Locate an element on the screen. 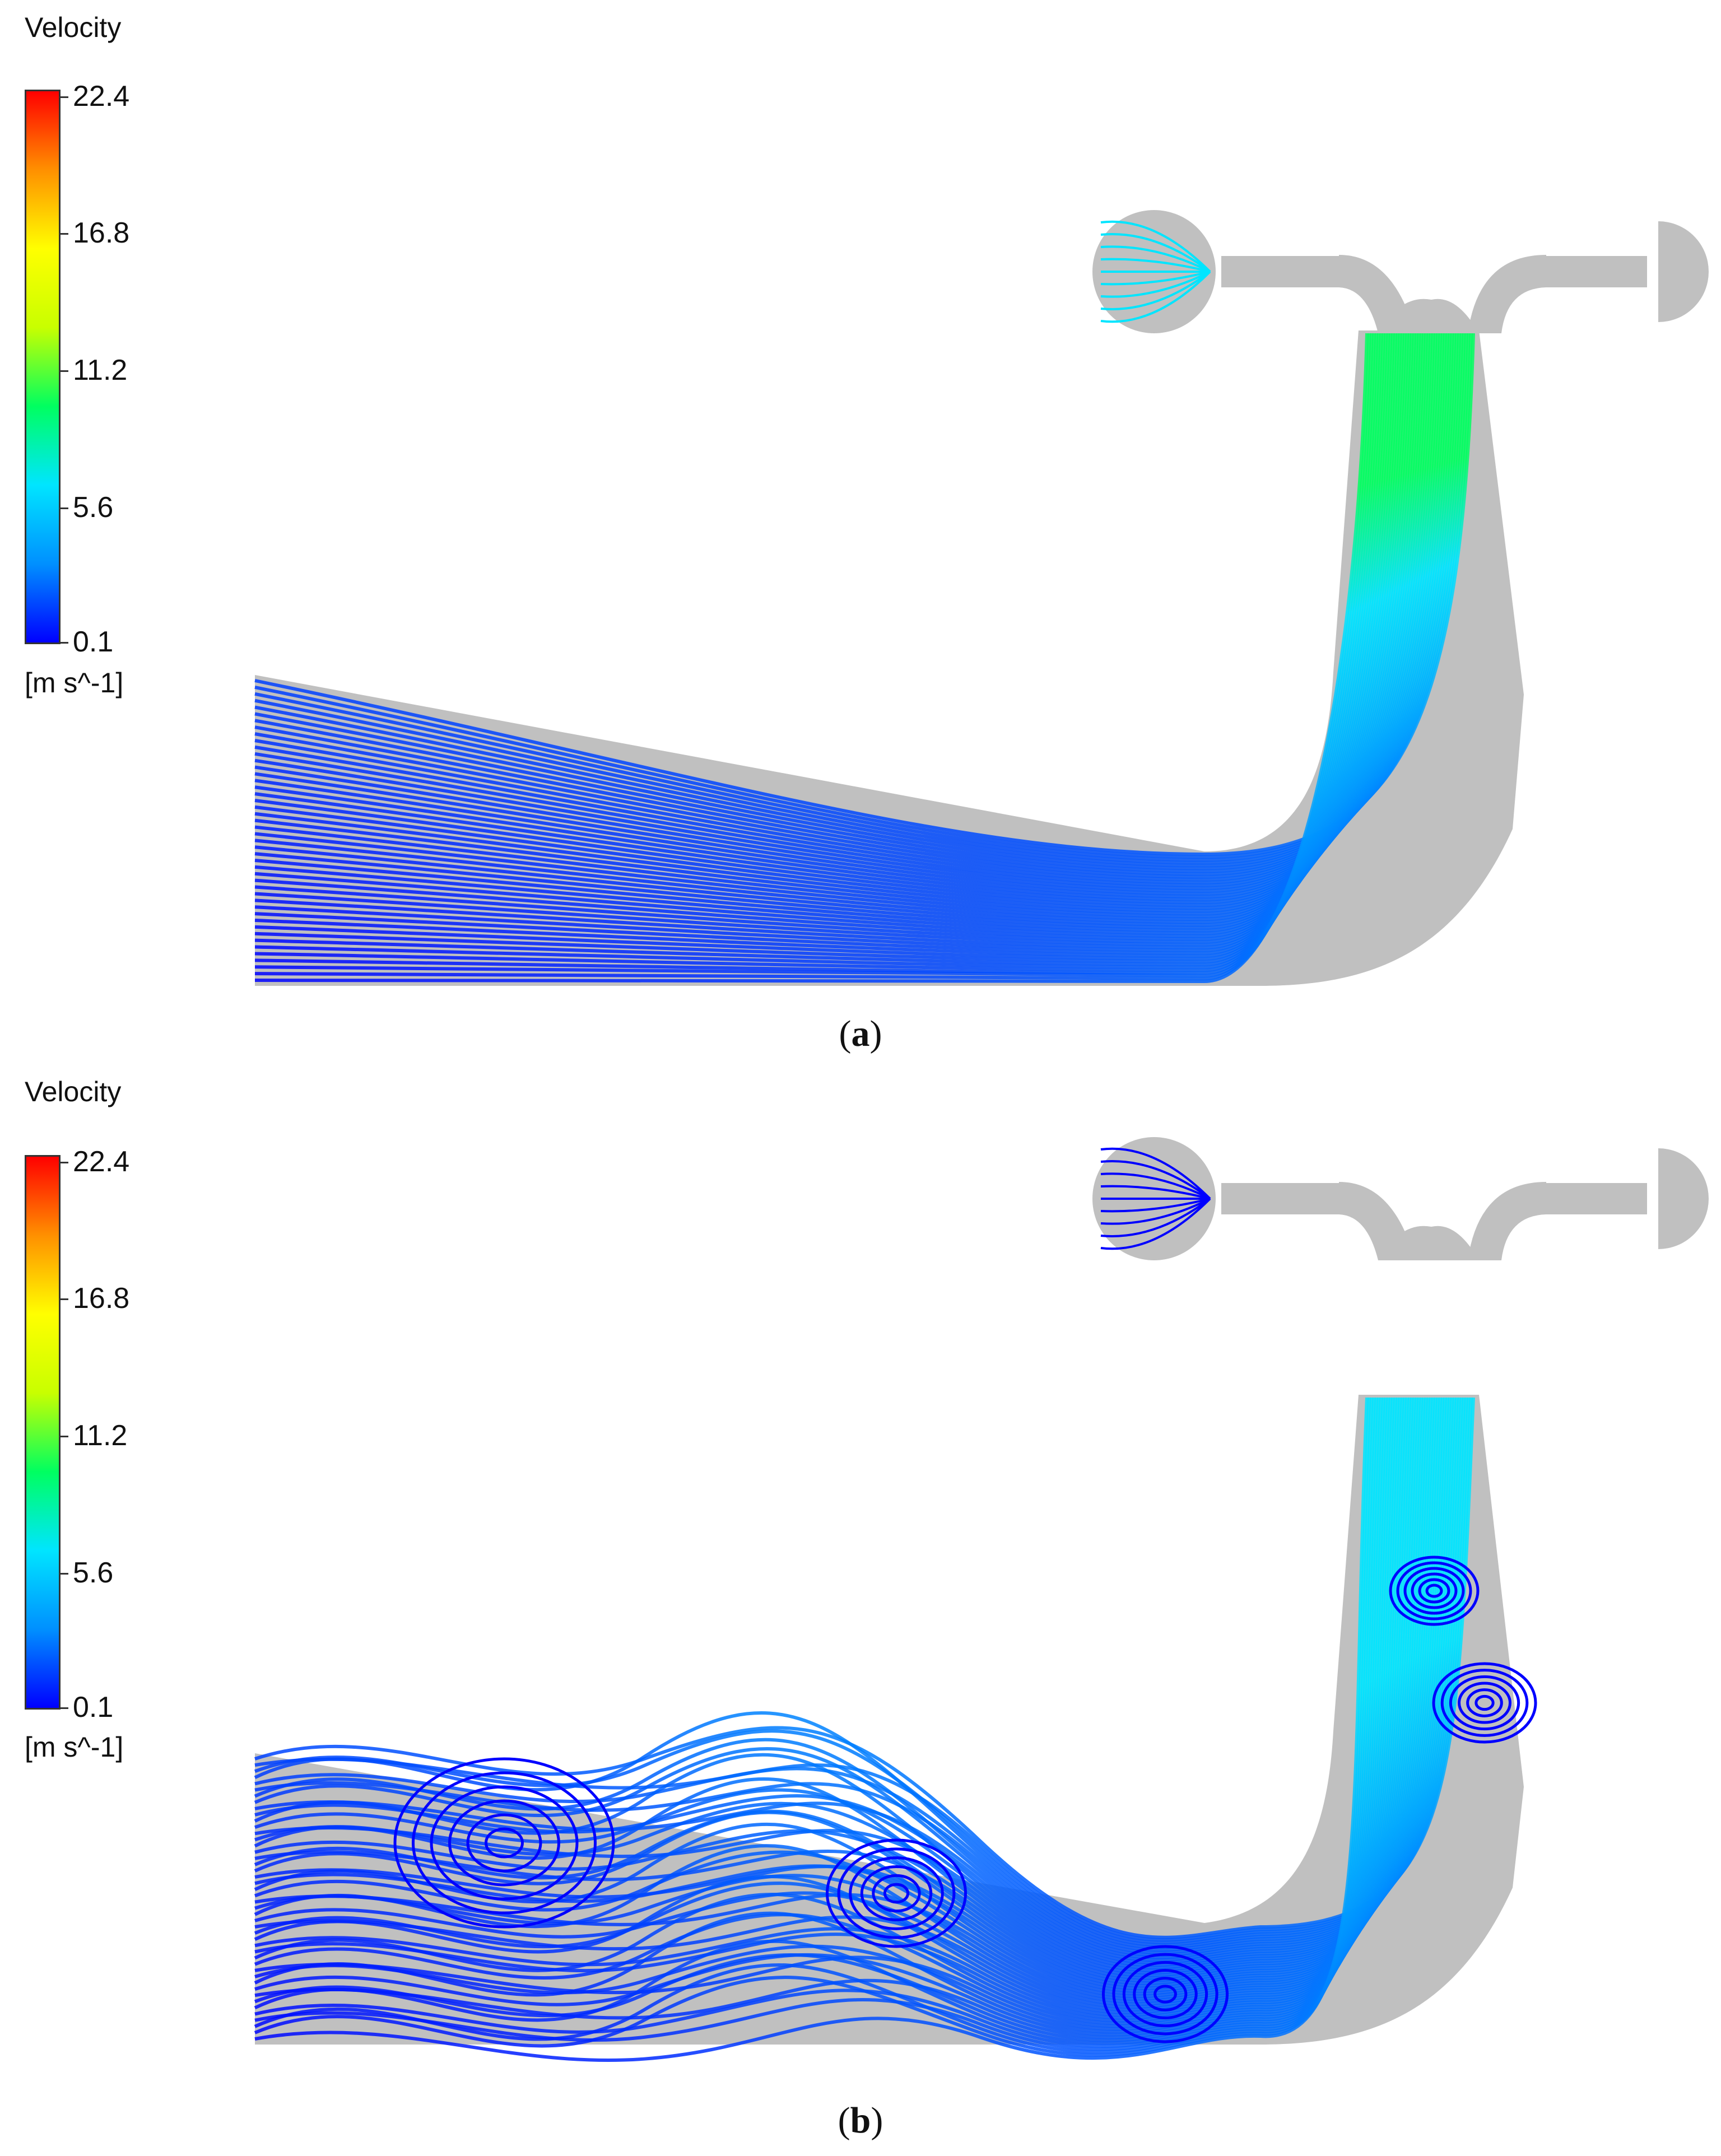 The height and width of the screenshot is (2156, 1721). caption-open: ( is located at coordinates (844, 2120).